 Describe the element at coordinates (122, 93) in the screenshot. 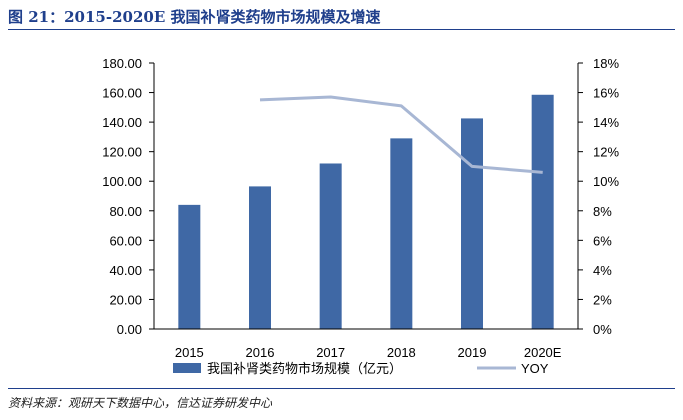

I see `left-tick-label: 160.00` at that location.